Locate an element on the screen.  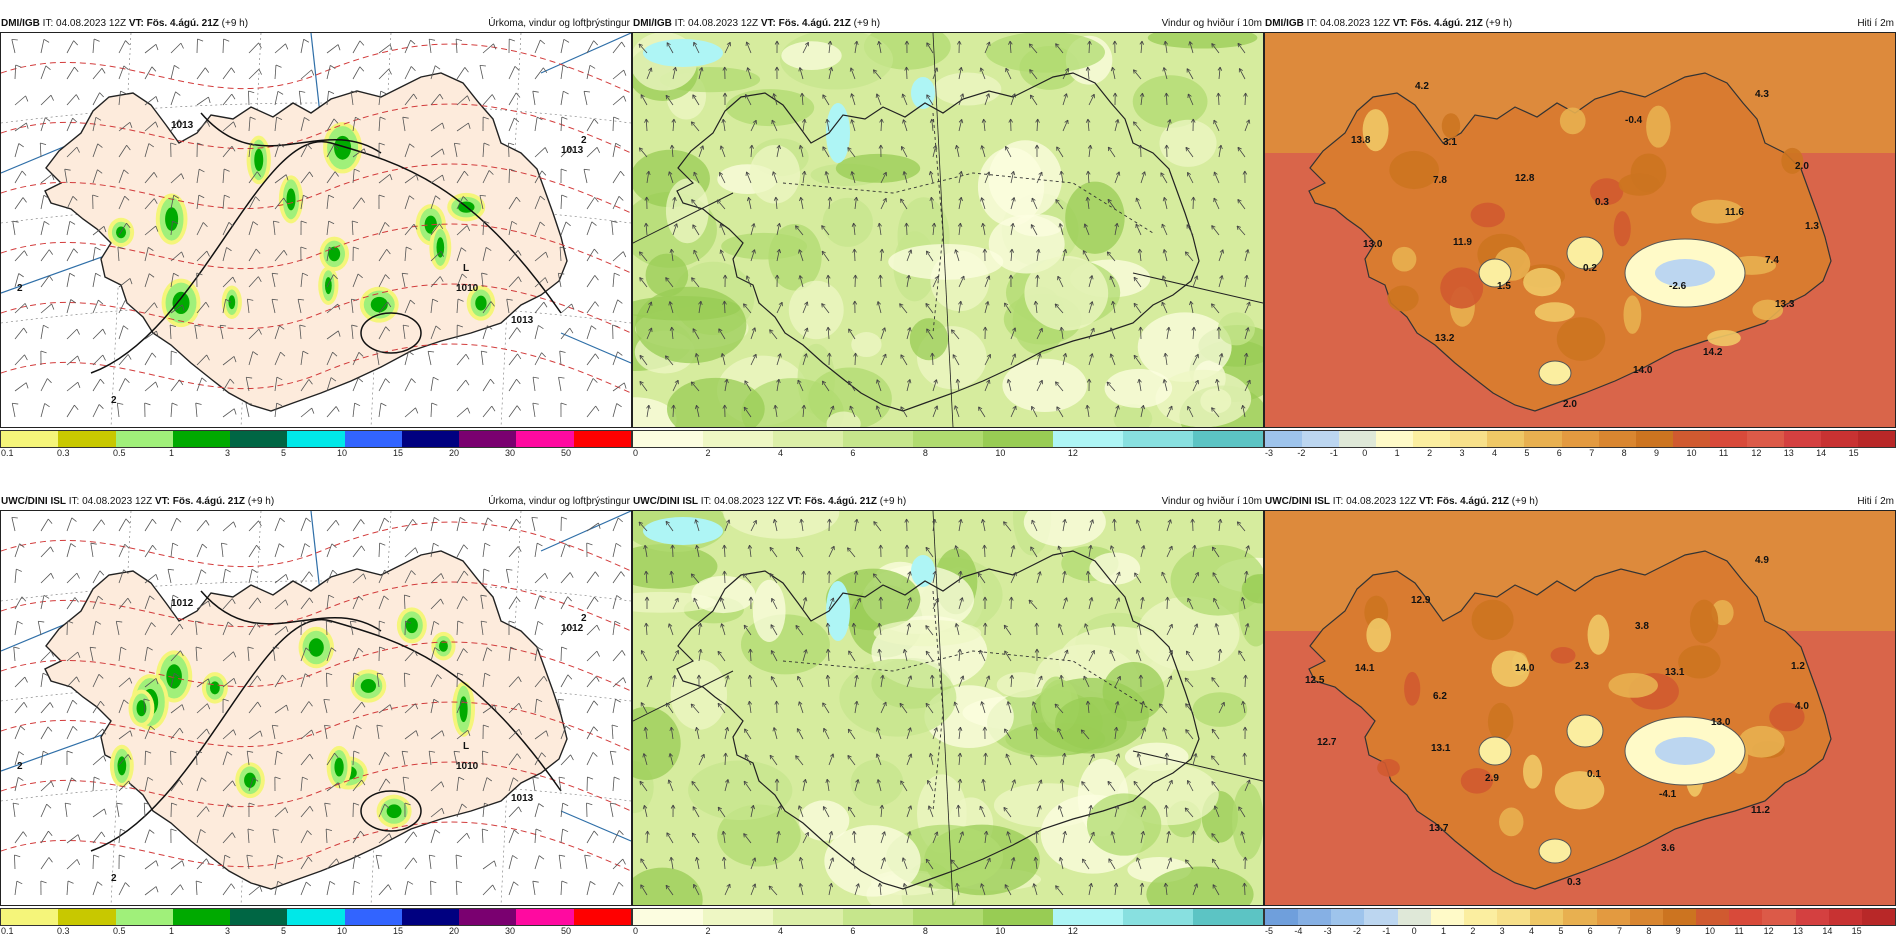
temperature-label: 4.3 is located at coordinates (1762, 94).